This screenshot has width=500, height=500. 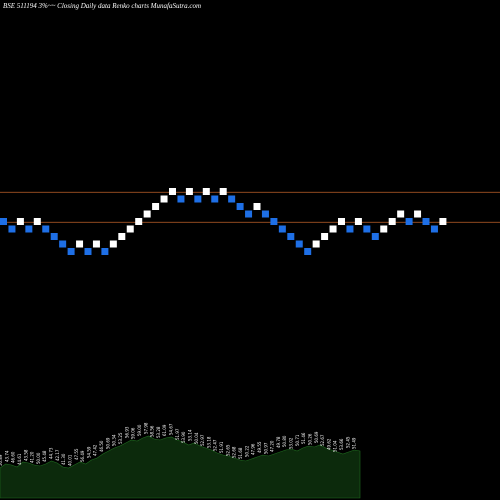 What do you see at coordinates (177, 434) in the screenshot?
I see `volume-label-29: 51.97` at bounding box center [177, 434].